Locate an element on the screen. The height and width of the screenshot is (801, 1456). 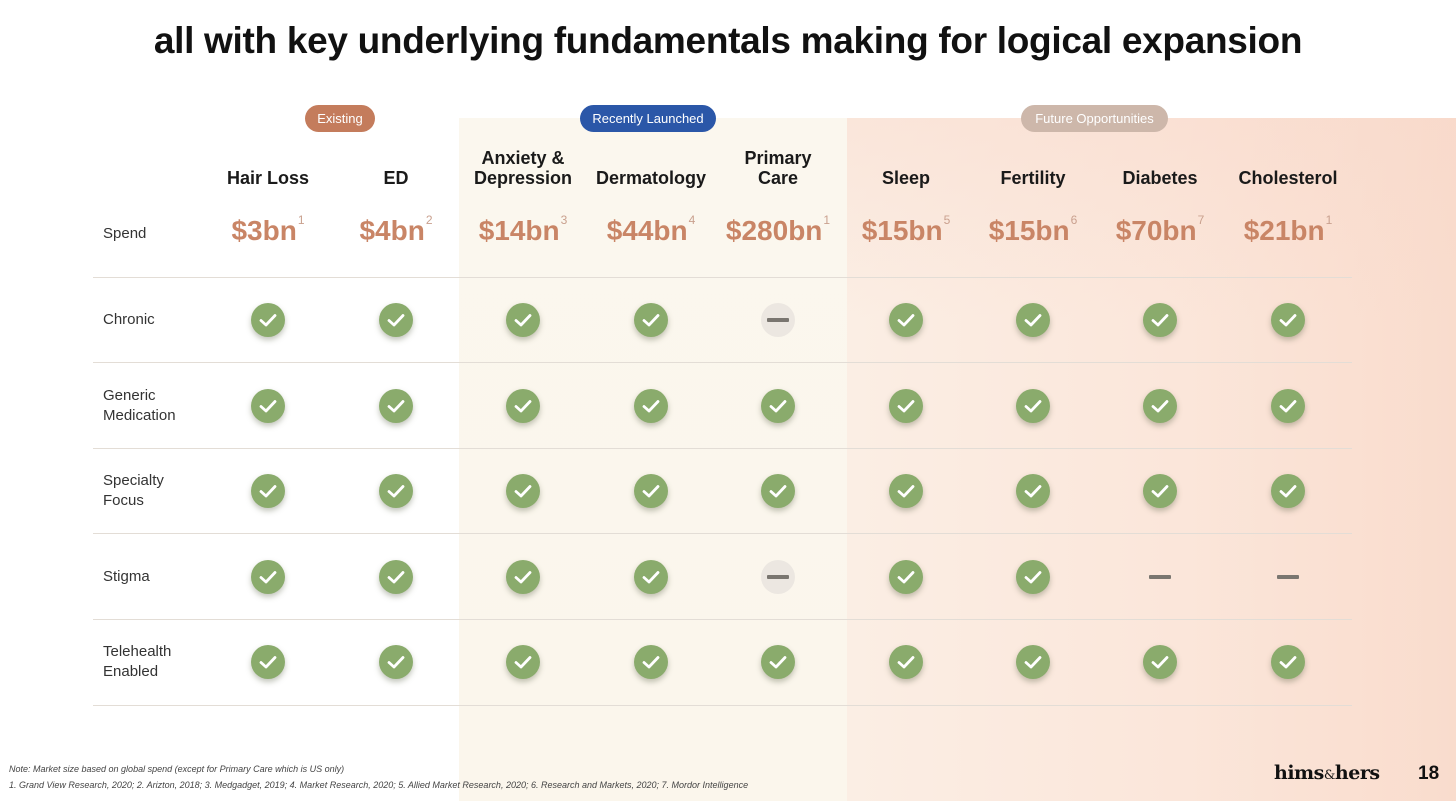
column-header-line1: Anxiety & is located at coordinates (523, 158).